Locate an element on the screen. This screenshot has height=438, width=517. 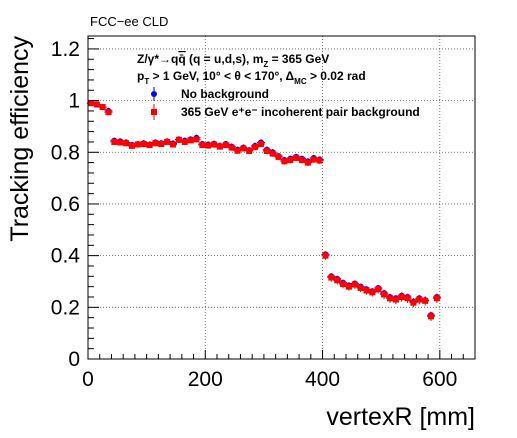
y-tick-label: 1 is located at coordinates (74, 101).